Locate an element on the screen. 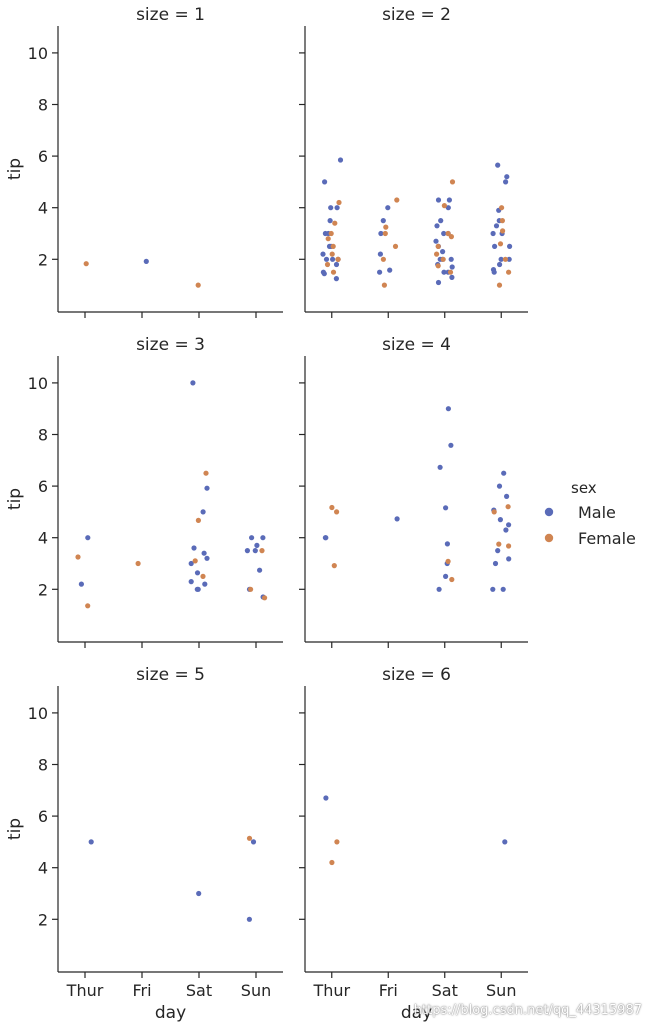 This screenshot has width=650, height=1028. y-tick-label: 10 is located at coordinates (38, 383).